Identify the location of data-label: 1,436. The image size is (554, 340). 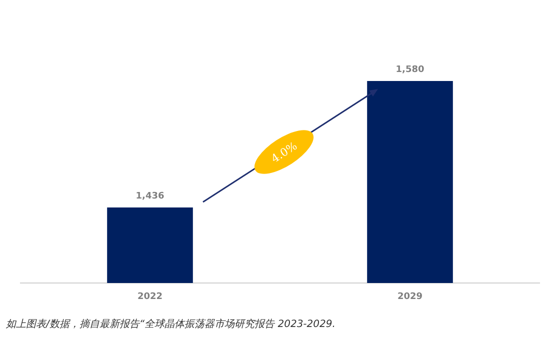
(150, 196).